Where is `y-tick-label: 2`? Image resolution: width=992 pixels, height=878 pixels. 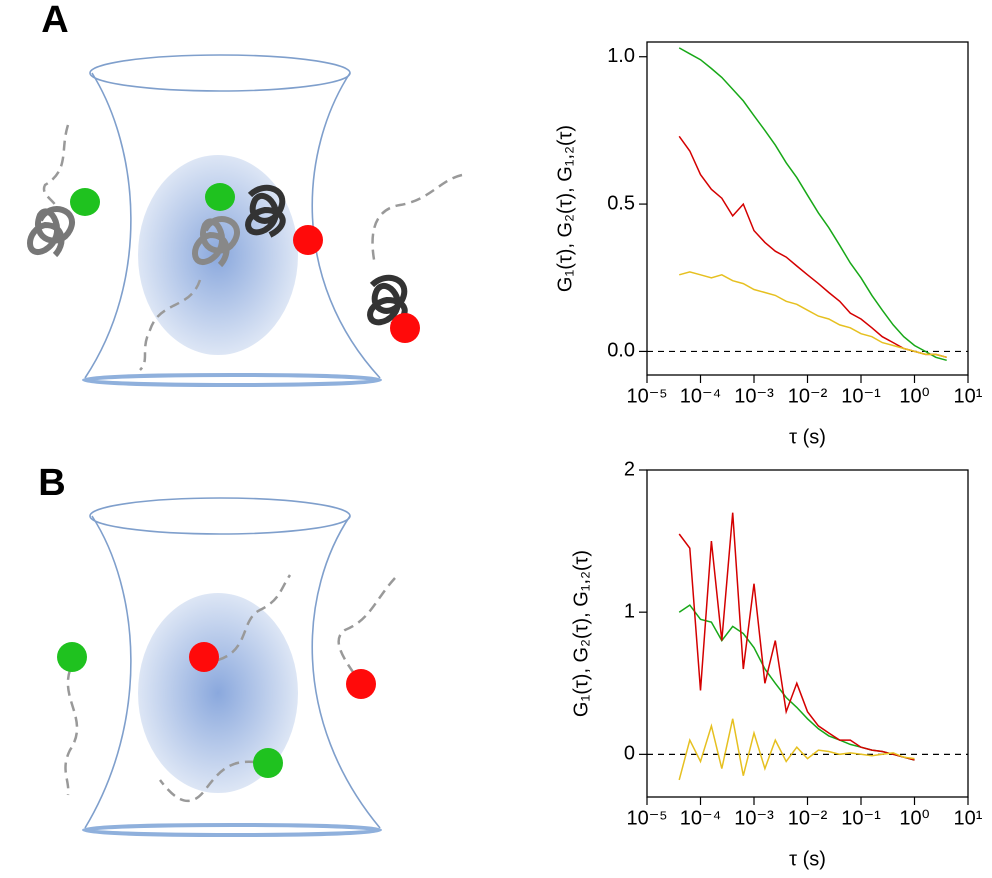 y-tick-label: 2 is located at coordinates (629, 469).